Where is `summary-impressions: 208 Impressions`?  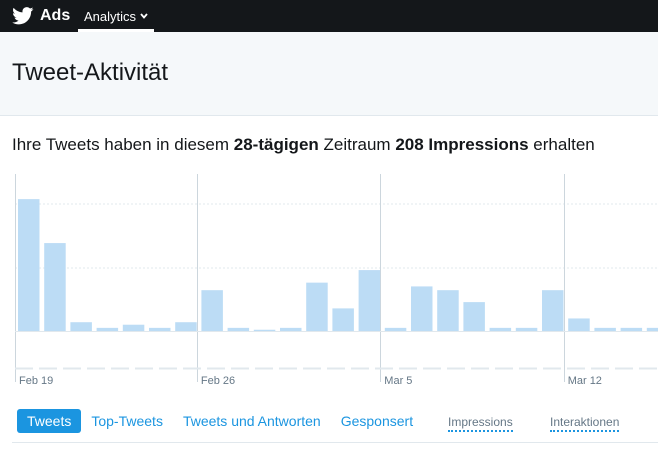
summary-impressions: 208 Impressions is located at coordinates (462, 144).